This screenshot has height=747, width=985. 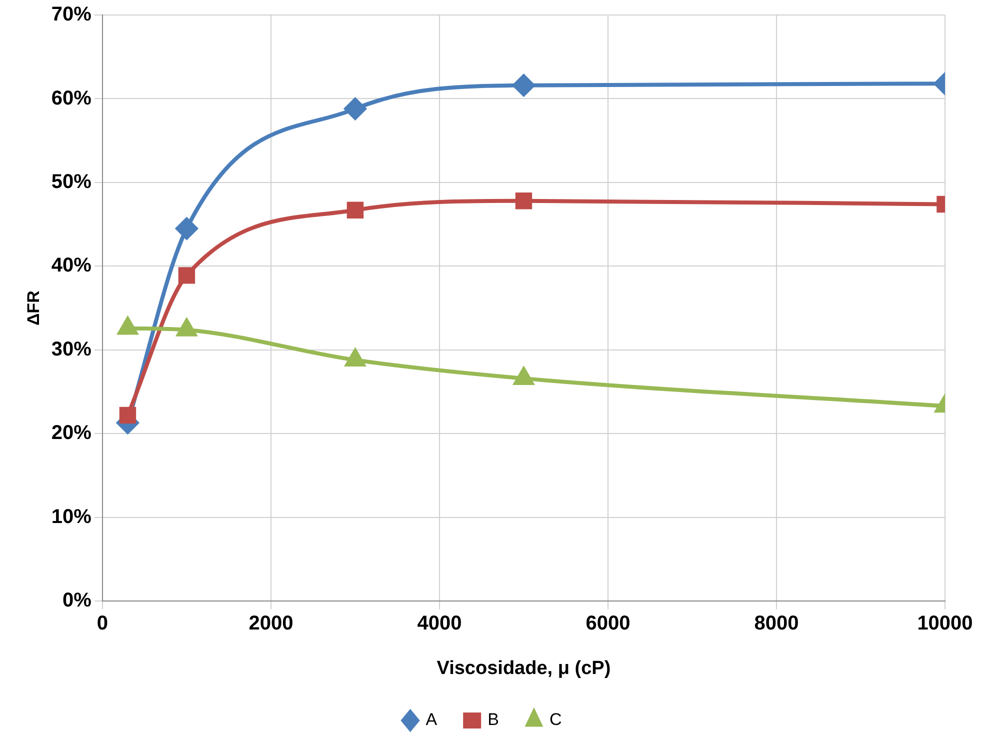 What do you see at coordinates (71, 182) in the screenshot?
I see `y-tick-label: 50%` at bounding box center [71, 182].